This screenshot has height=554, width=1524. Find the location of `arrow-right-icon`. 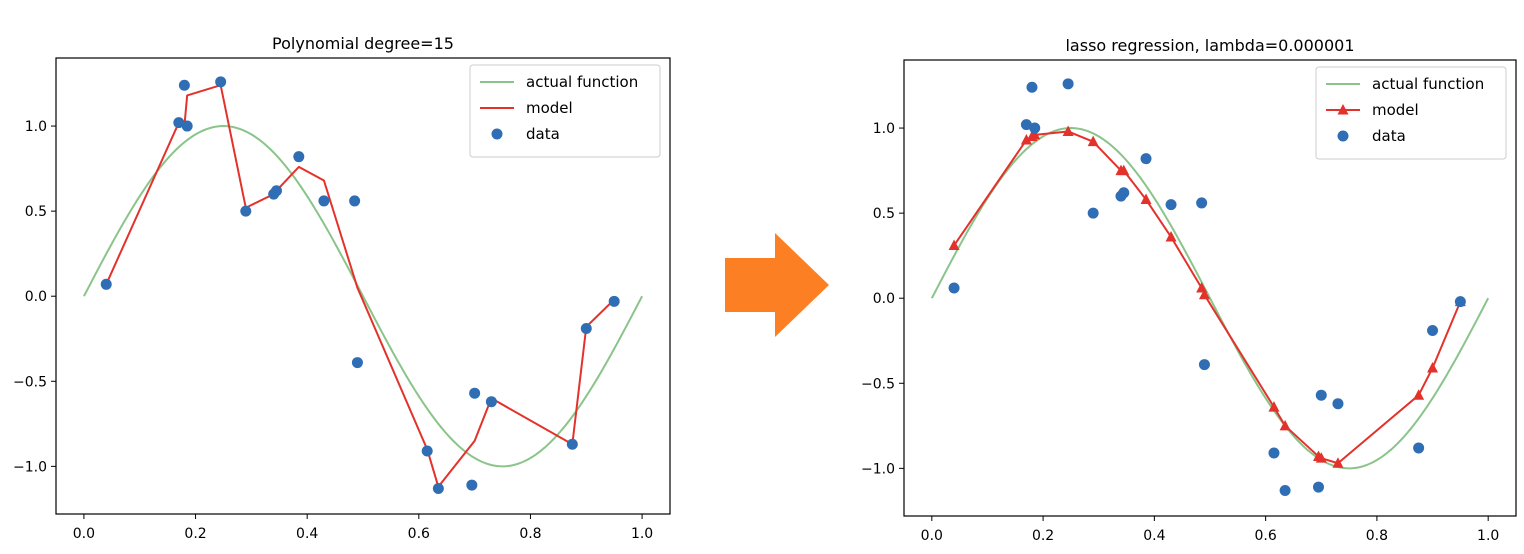

arrow-right-icon is located at coordinates (777, 285).